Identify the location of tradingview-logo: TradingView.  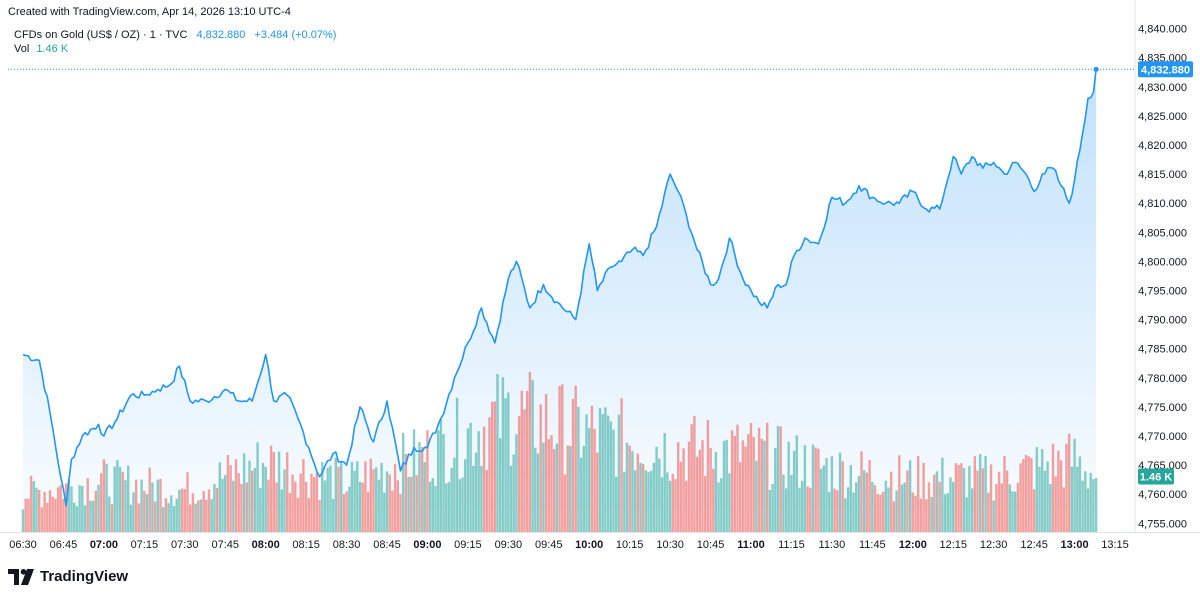
(68, 576).